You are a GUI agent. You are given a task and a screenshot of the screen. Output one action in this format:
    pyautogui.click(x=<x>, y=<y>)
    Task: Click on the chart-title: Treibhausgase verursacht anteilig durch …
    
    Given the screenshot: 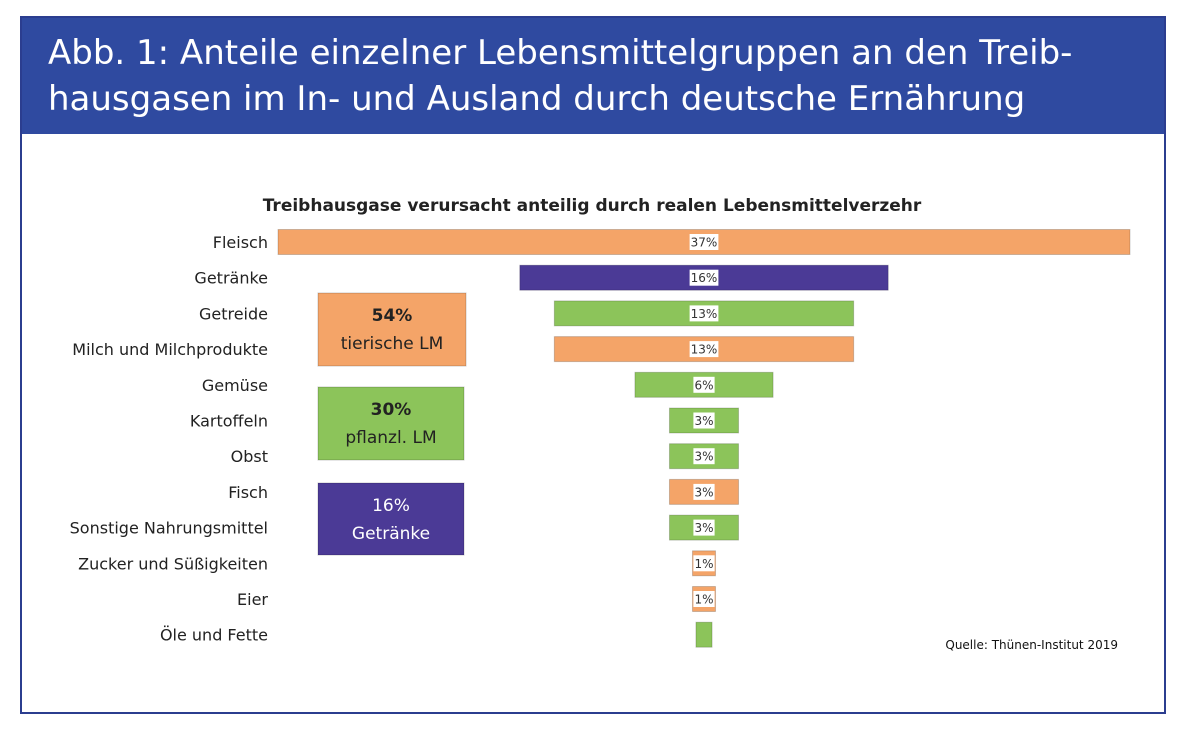 What is the action you would take?
    pyautogui.click(x=592, y=206)
    